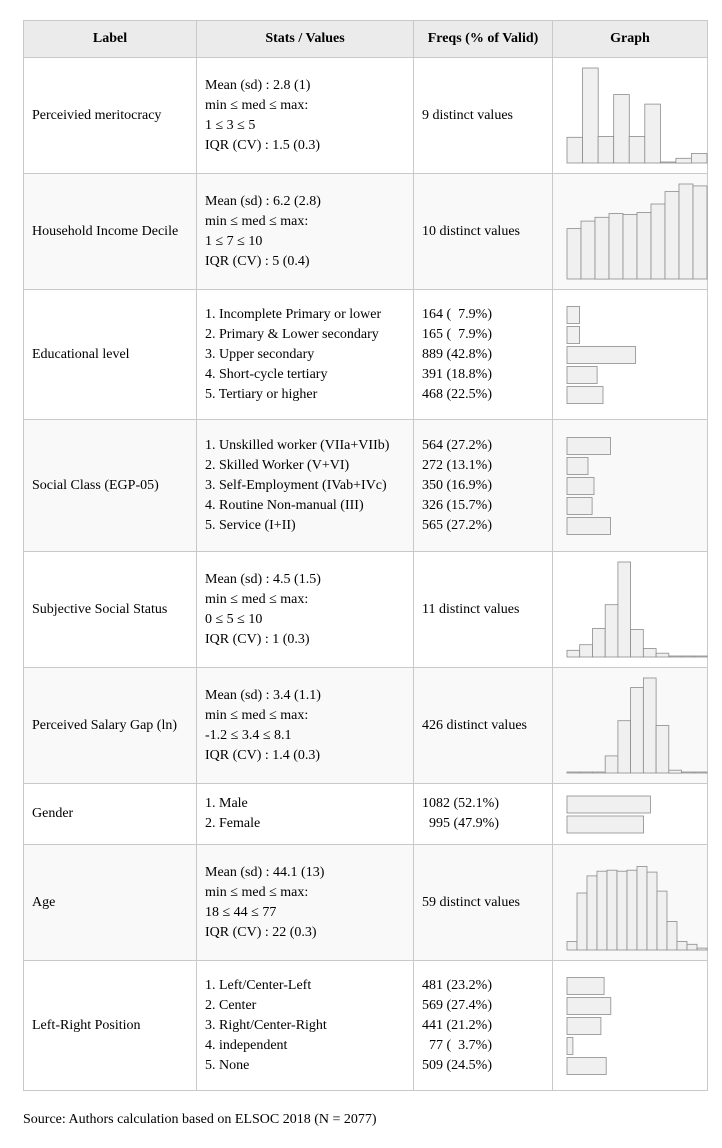  I want to click on header-label: Label, so click(110, 39).